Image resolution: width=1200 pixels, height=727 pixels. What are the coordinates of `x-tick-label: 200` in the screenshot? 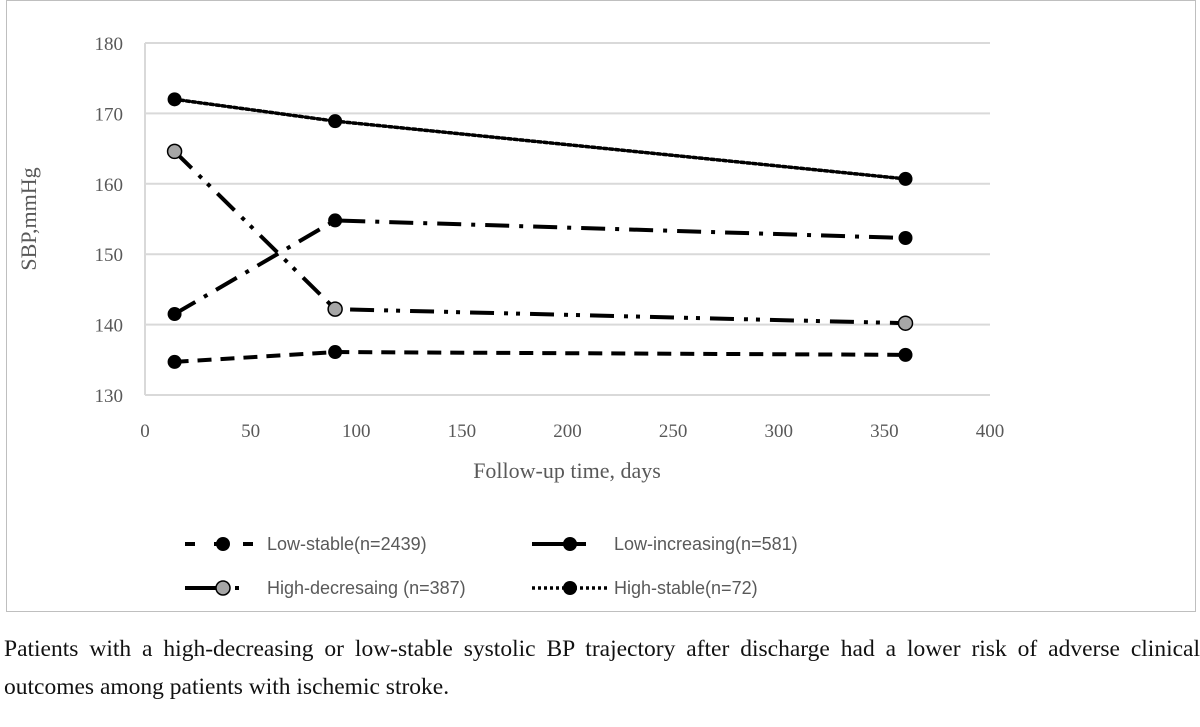 It's located at (567, 431).